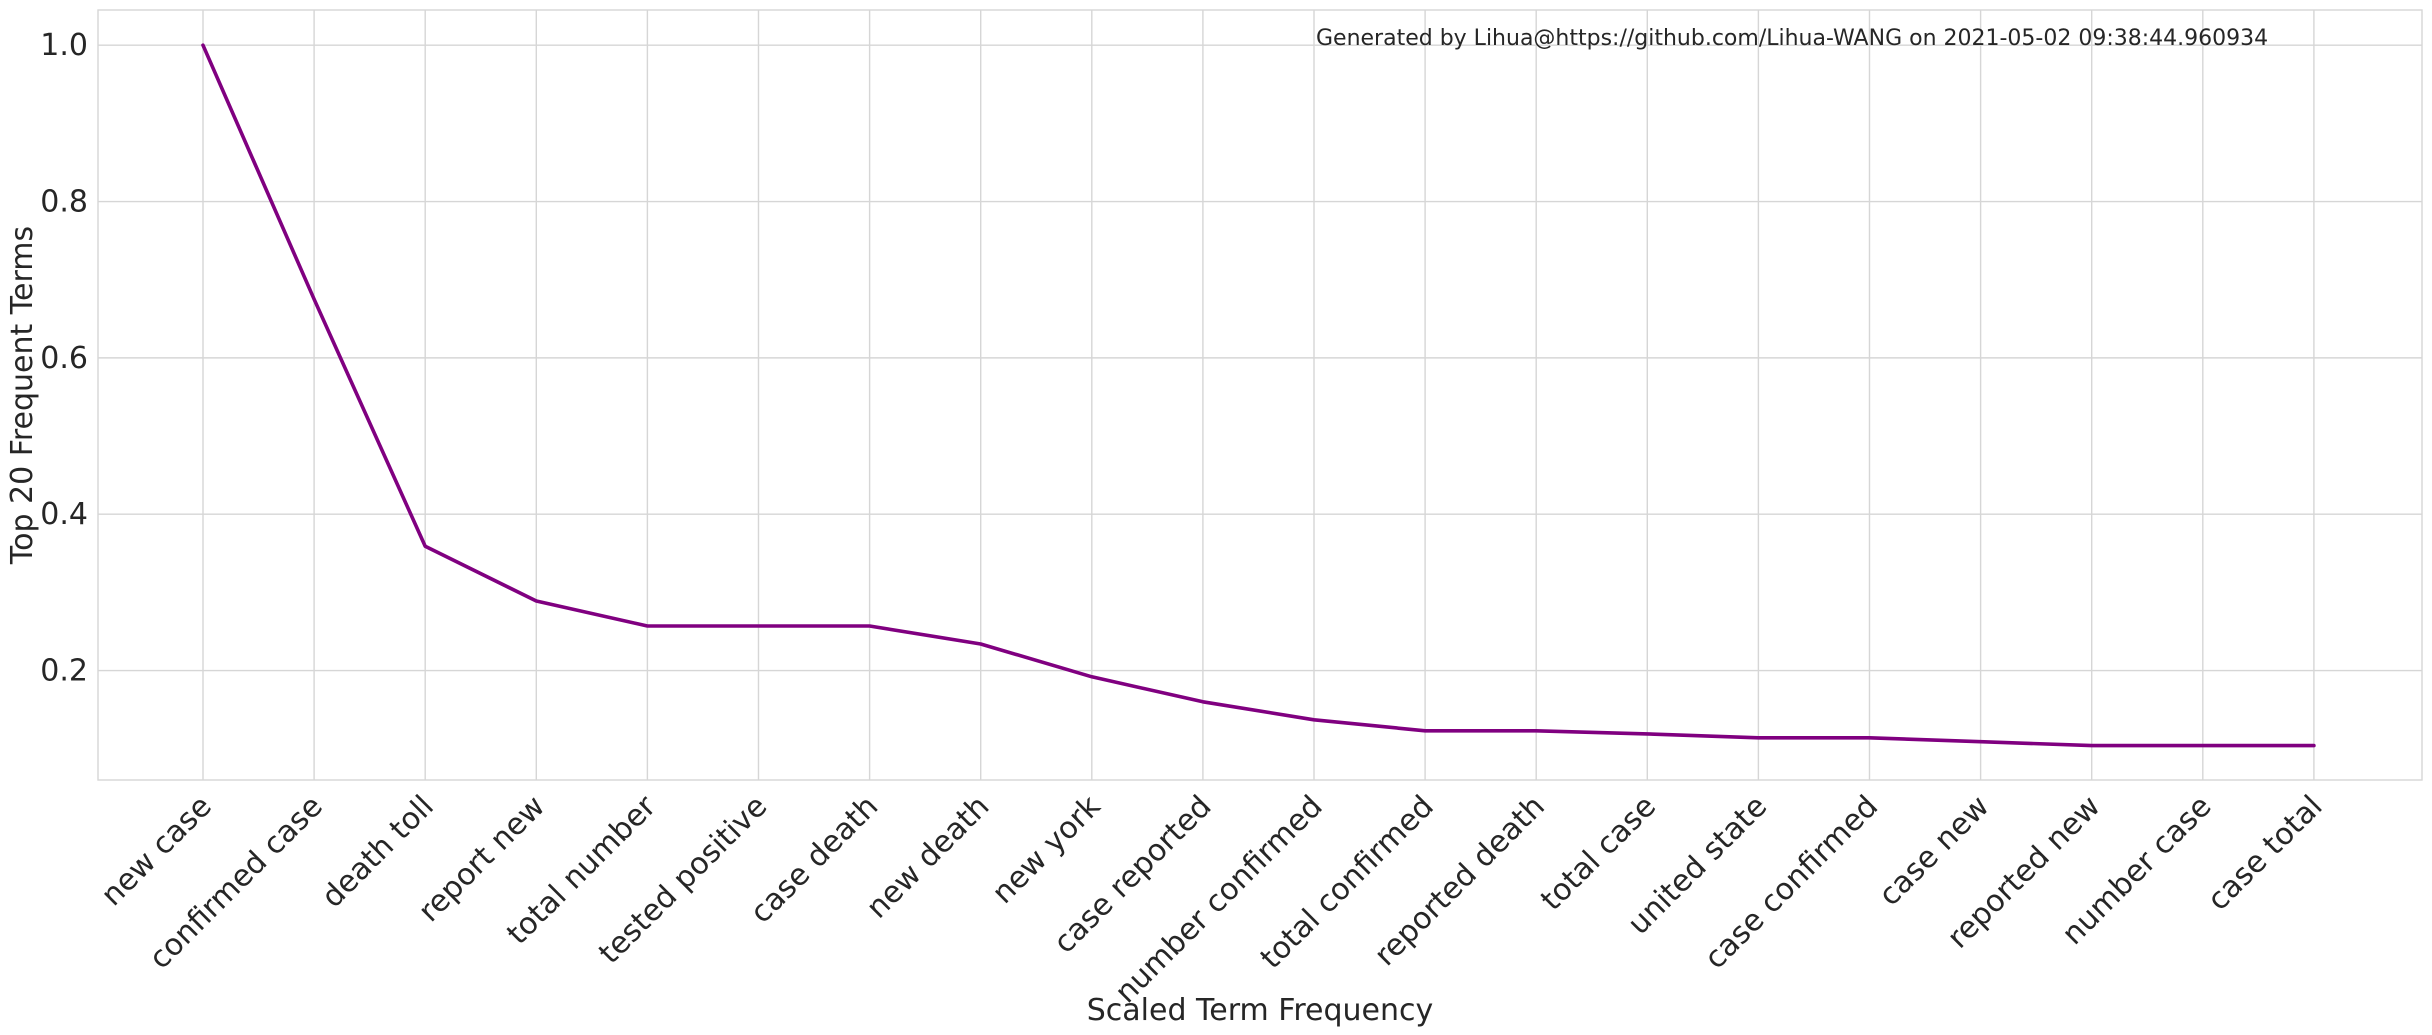 The width and height of the screenshot is (2432, 1035). What do you see at coordinates (1218, 899) in the screenshot?
I see `x-tick-label: number confirmed` at bounding box center [1218, 899].